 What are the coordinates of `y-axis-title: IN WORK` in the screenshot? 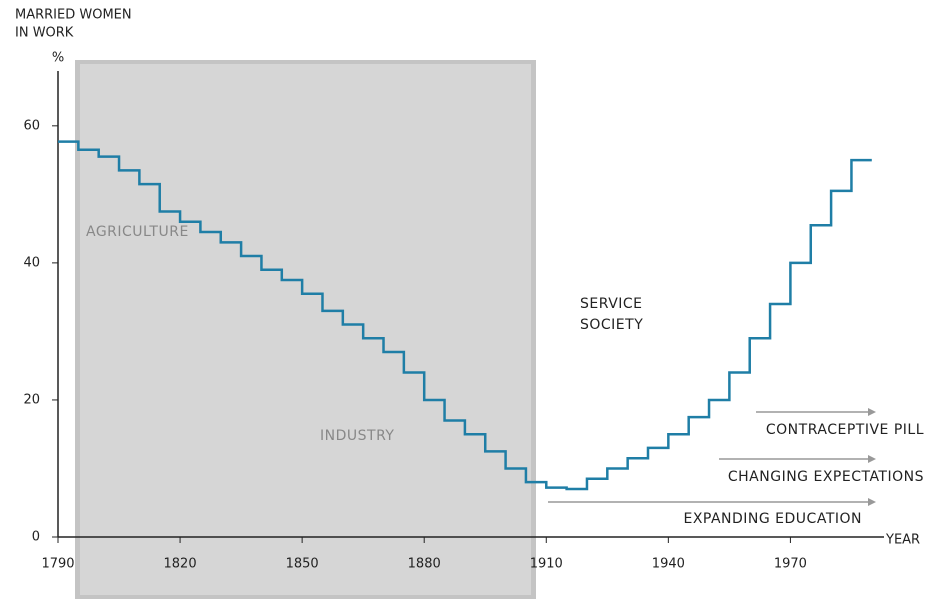 It's located at (44, 33).